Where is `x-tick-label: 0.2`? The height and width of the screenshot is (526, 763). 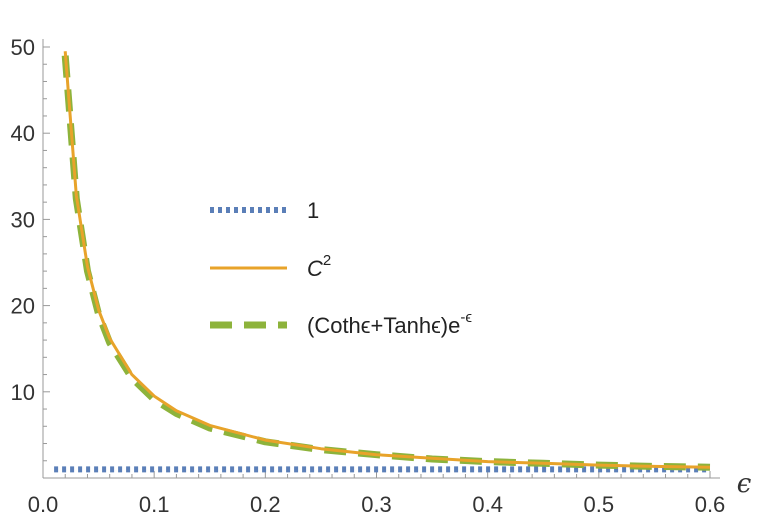
x-tick-label: 0.2 is located at coordinates (265, 504).